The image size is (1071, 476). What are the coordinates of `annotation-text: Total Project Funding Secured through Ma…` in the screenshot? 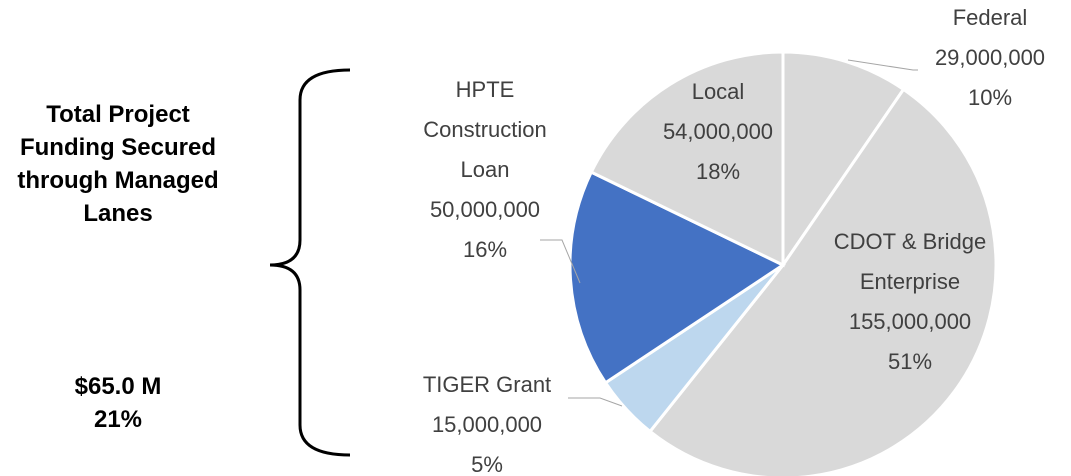 It's located at (118, 164).